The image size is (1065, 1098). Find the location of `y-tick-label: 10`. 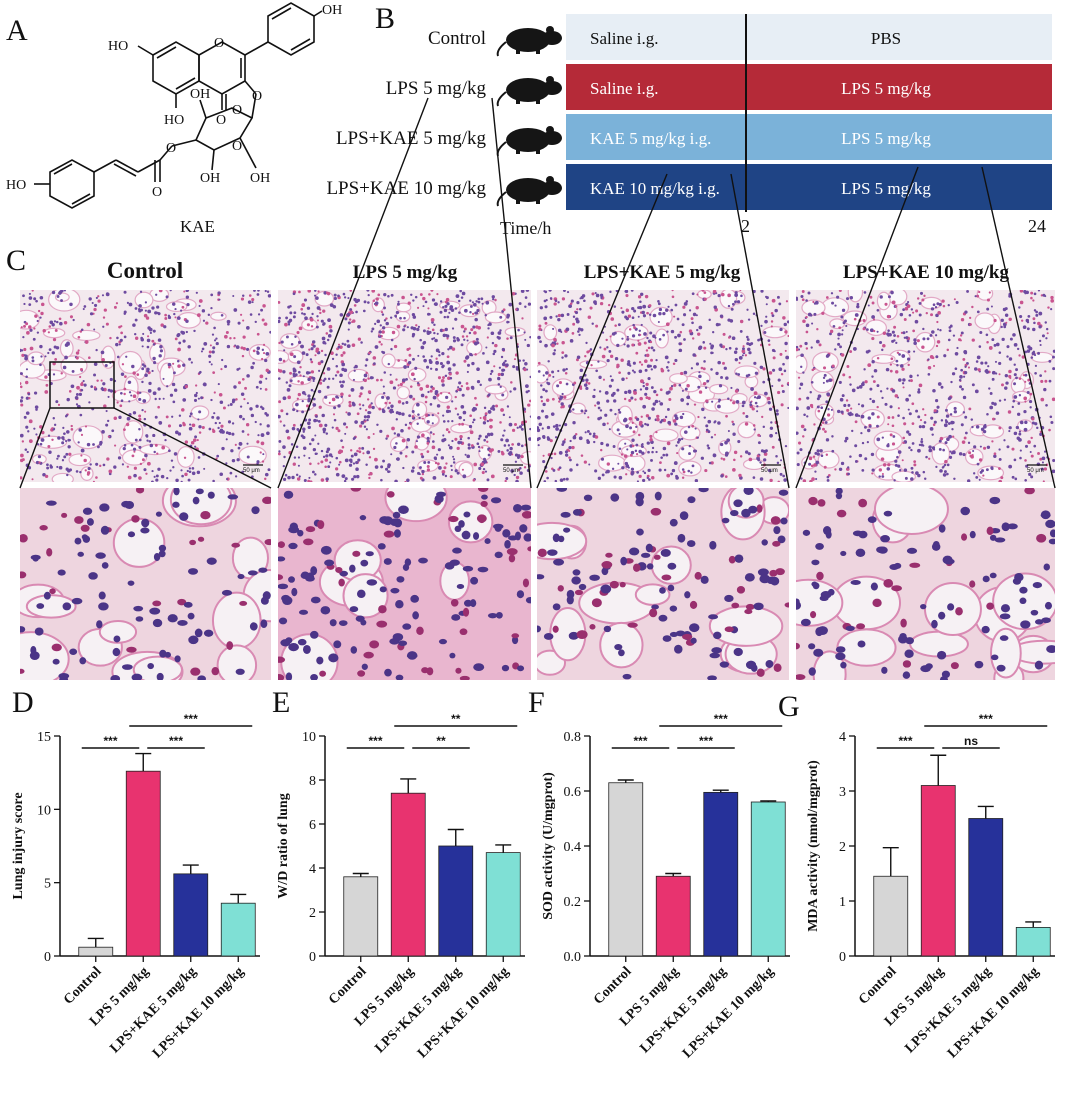

y-tick-label: 10 is located at coordinates (309, 737).